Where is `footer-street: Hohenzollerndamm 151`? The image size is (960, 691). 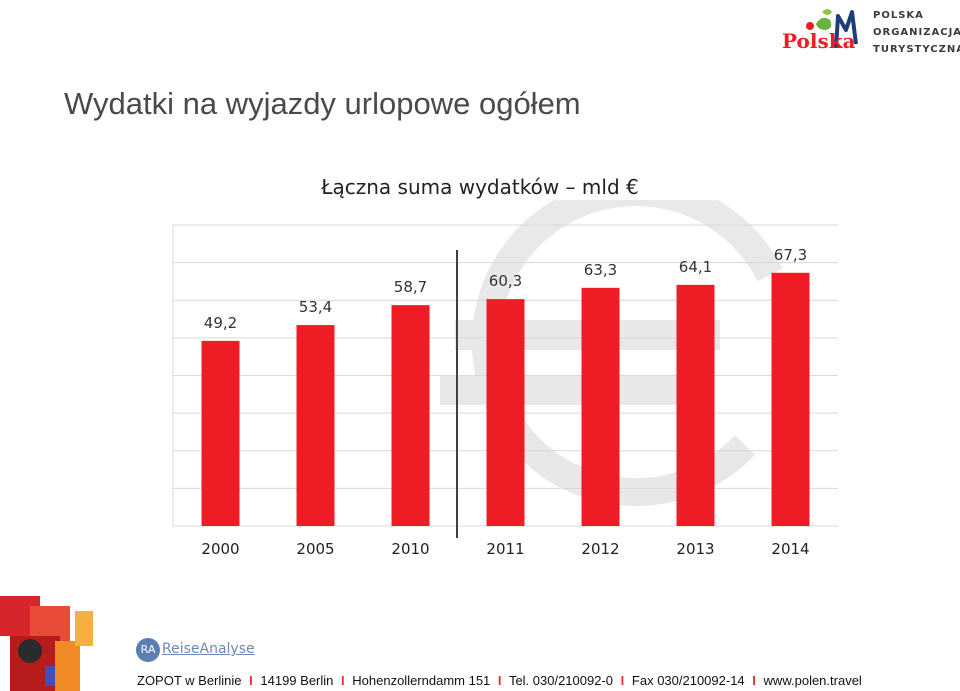
footer-street: Hohenzollerndamm 151 is located at coordinates (421, 680).